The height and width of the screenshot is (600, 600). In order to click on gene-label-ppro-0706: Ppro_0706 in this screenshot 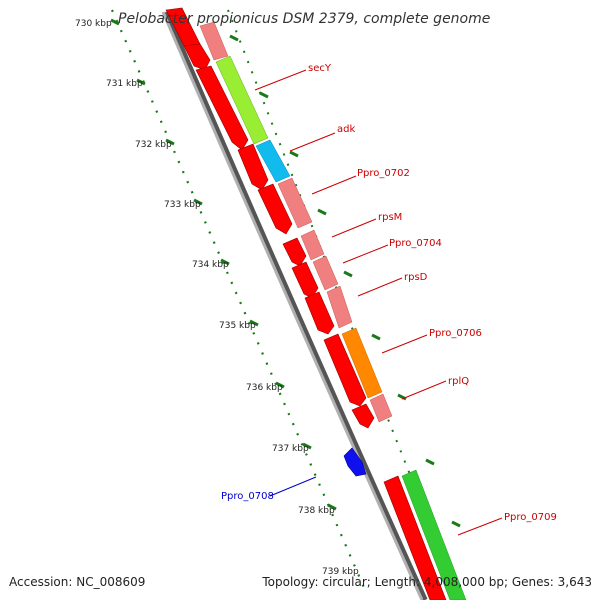, I will do `click(455, 333)`.